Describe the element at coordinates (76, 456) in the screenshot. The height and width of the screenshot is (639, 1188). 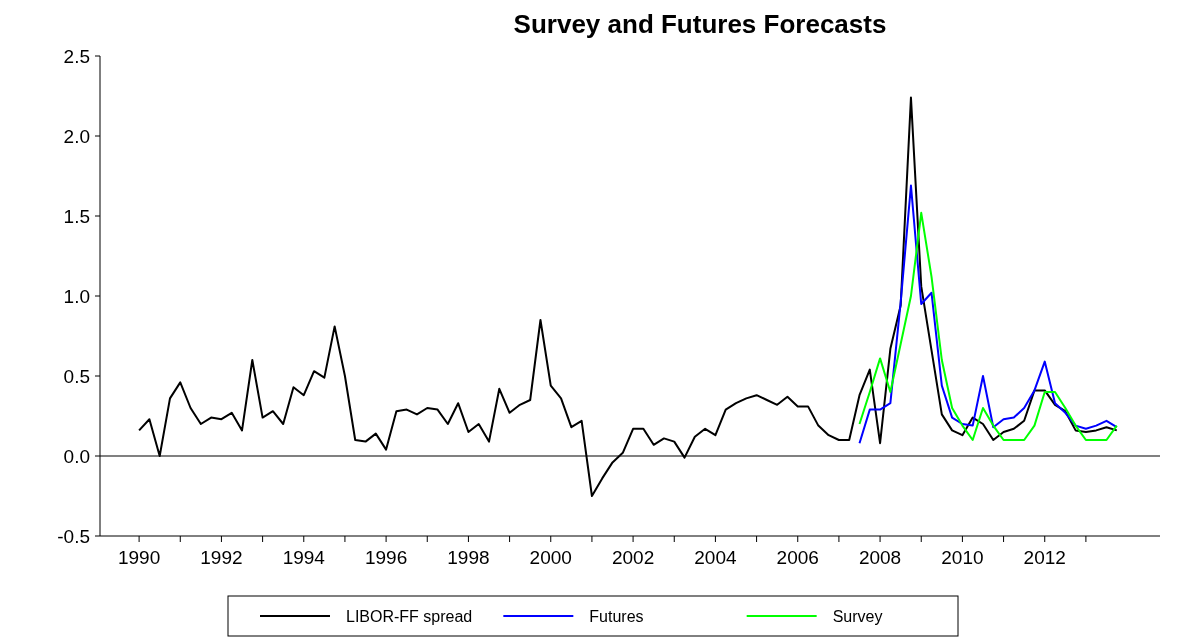
I see `y-tick-label: 0.0` at that location.